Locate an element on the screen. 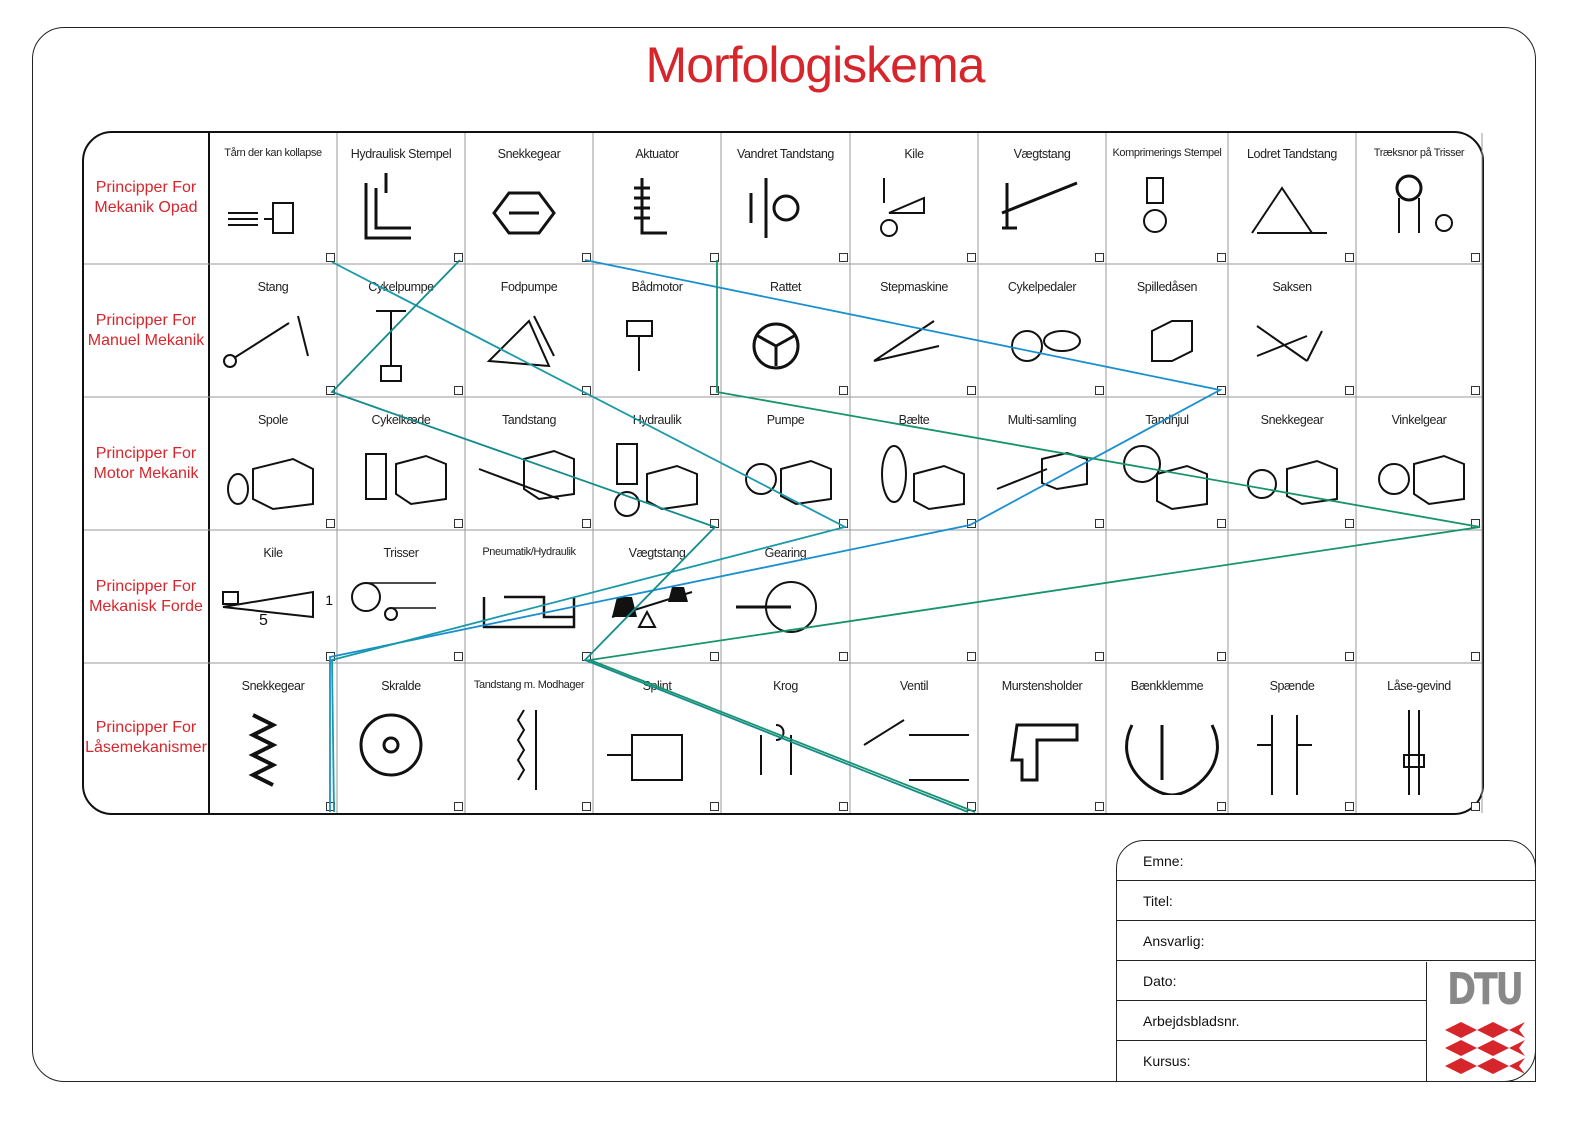 The height and width of the screenshot is (1123, 1587). morphology-cell: Trisser is located at coordinates (401, 596).